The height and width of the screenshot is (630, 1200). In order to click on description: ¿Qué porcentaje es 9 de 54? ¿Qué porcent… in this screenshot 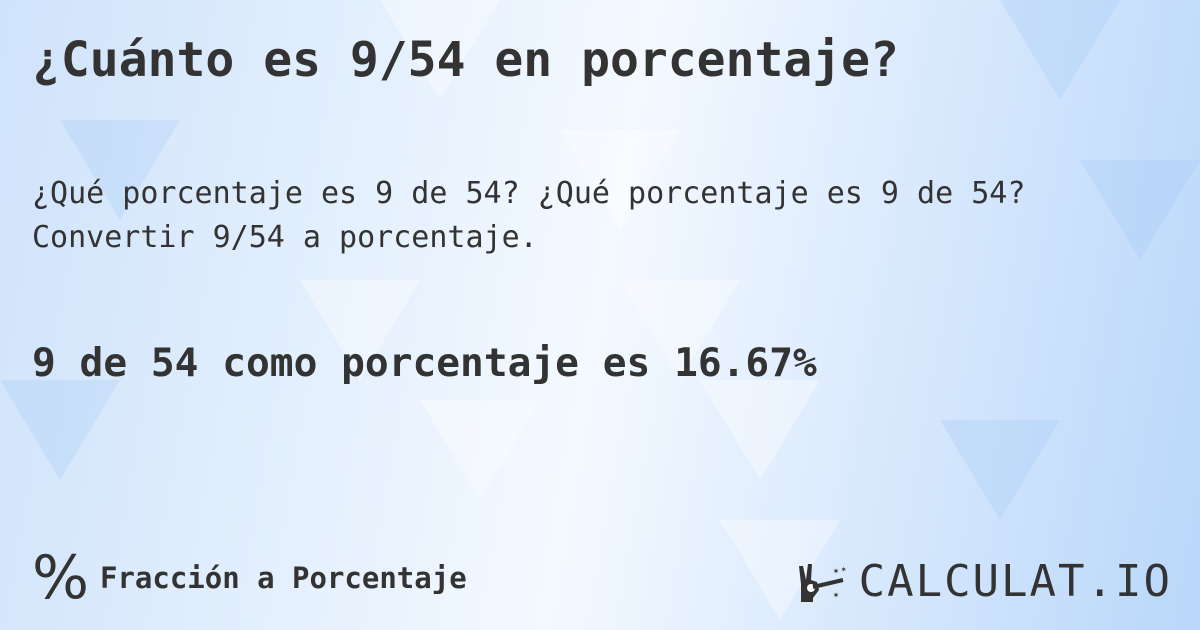, I will do `click(529, 215)`.